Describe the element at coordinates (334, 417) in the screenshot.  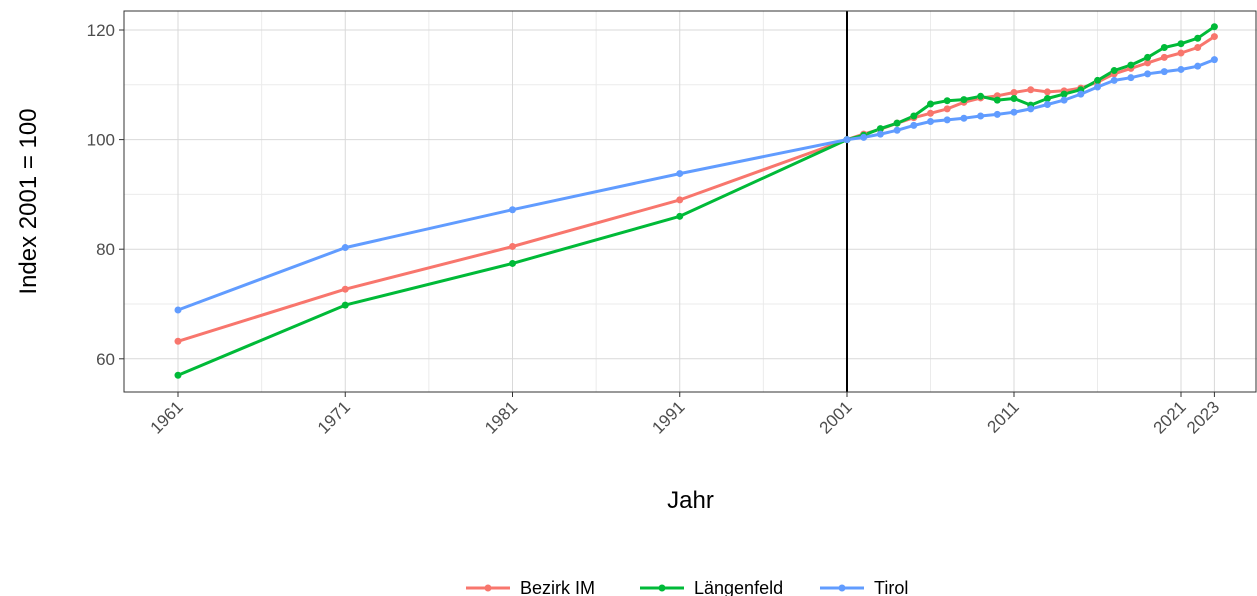
I see `x-tick-label: 1971` at that location.